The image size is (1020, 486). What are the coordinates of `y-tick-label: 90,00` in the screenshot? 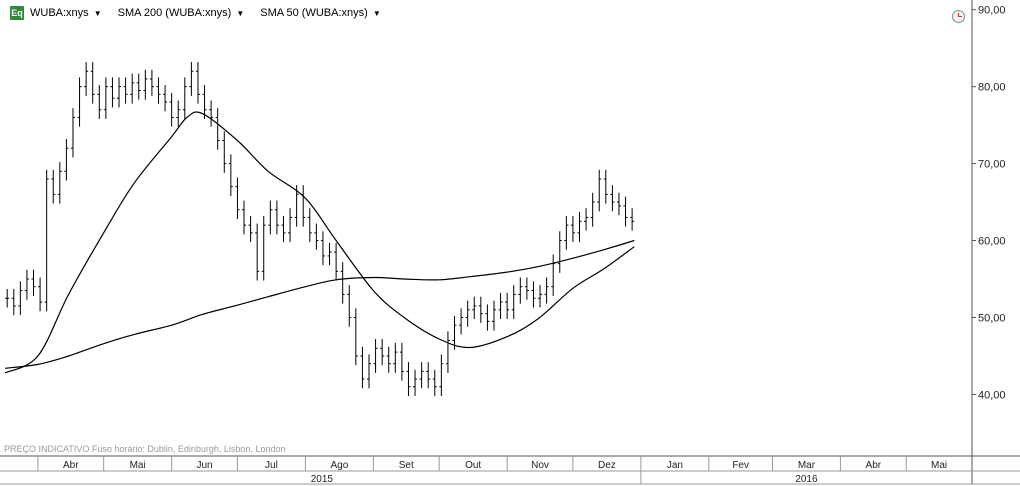 It's located at (992, 11).